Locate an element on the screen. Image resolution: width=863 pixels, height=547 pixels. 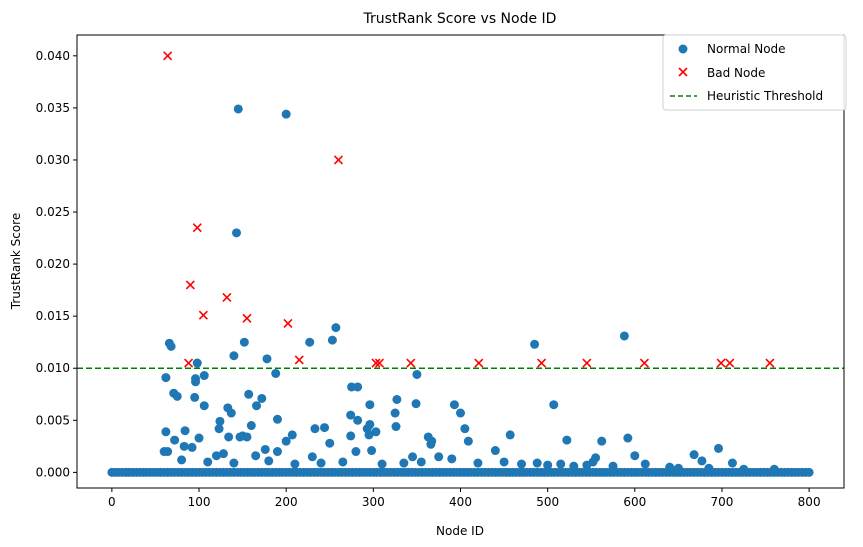
x-tick-label: 400 is located at coordinates (460, 502).